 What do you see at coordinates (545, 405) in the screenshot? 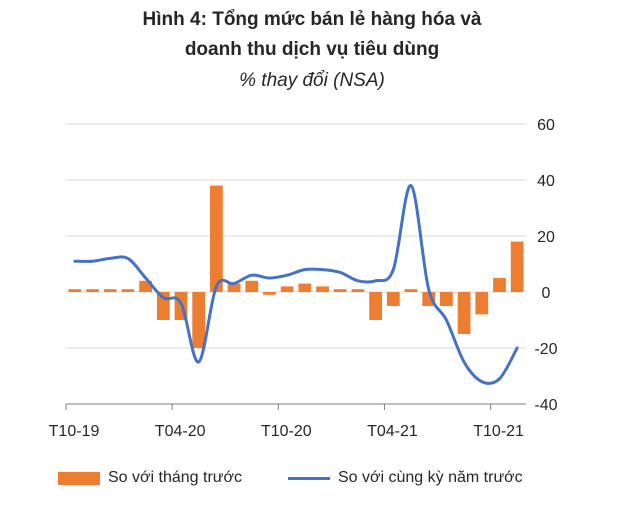
I see `y-tick-label: -40` at bounding box center [545, 405].